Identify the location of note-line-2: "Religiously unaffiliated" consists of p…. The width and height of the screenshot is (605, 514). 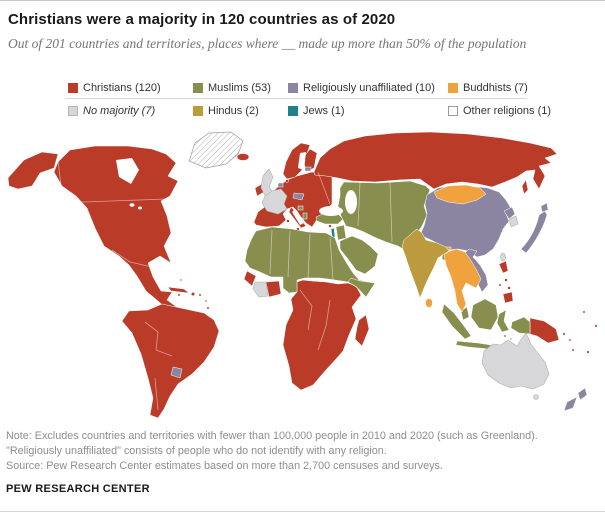
(196, 451).